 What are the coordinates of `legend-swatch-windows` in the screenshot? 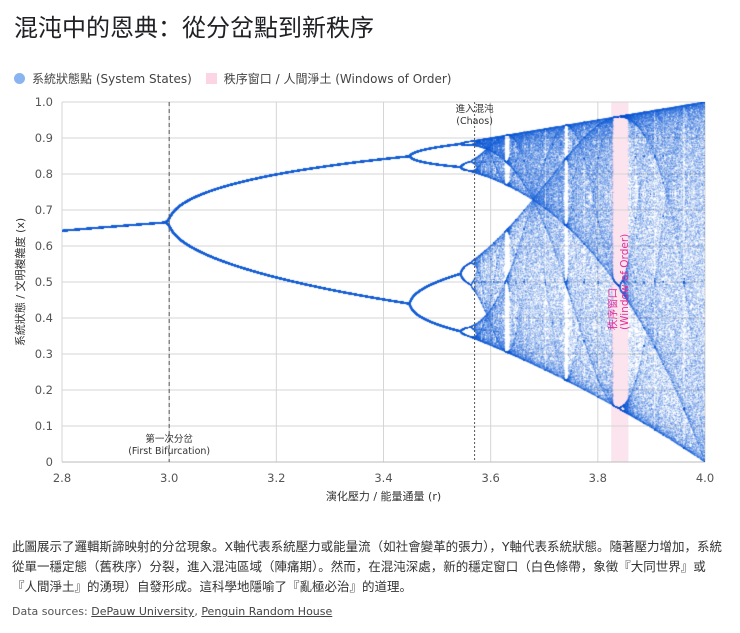 It's located at (211, 78).